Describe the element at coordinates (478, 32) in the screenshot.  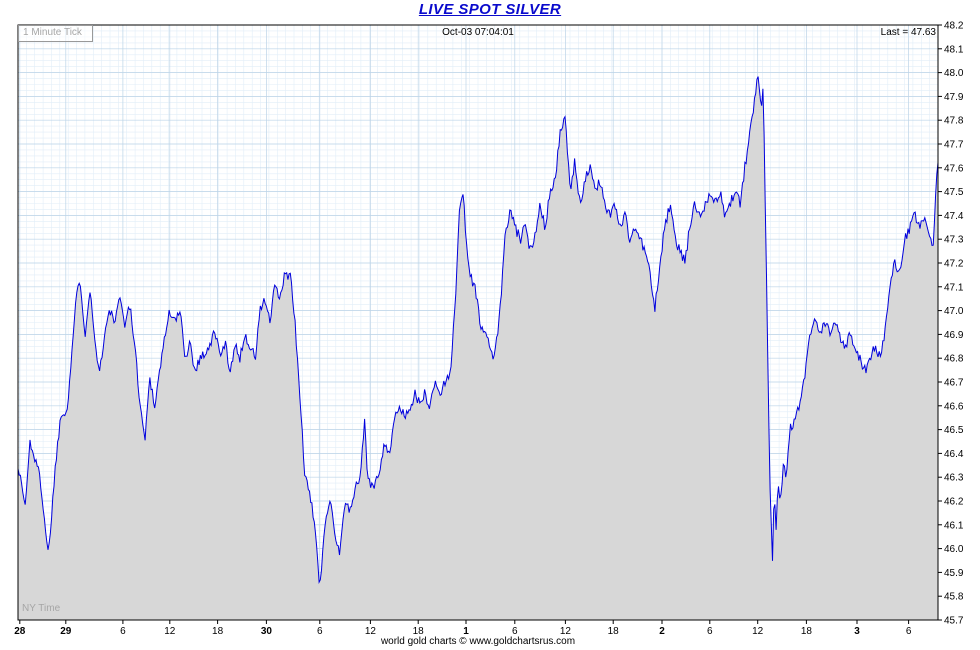
I see `chart-timestamp: Oct-03 07:04:01` at that location.